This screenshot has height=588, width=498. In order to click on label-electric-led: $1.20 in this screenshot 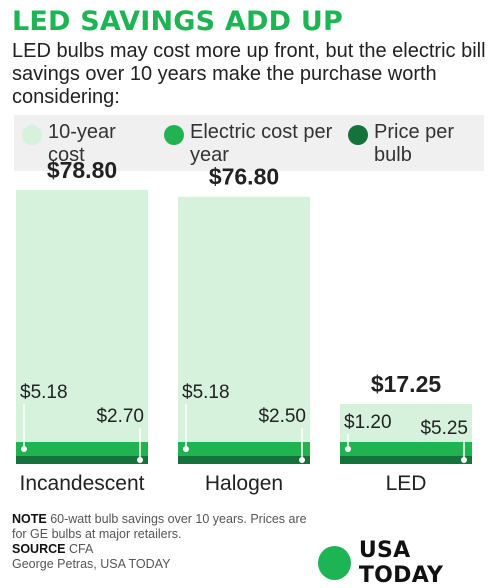, I will do `click(368, 422)`.